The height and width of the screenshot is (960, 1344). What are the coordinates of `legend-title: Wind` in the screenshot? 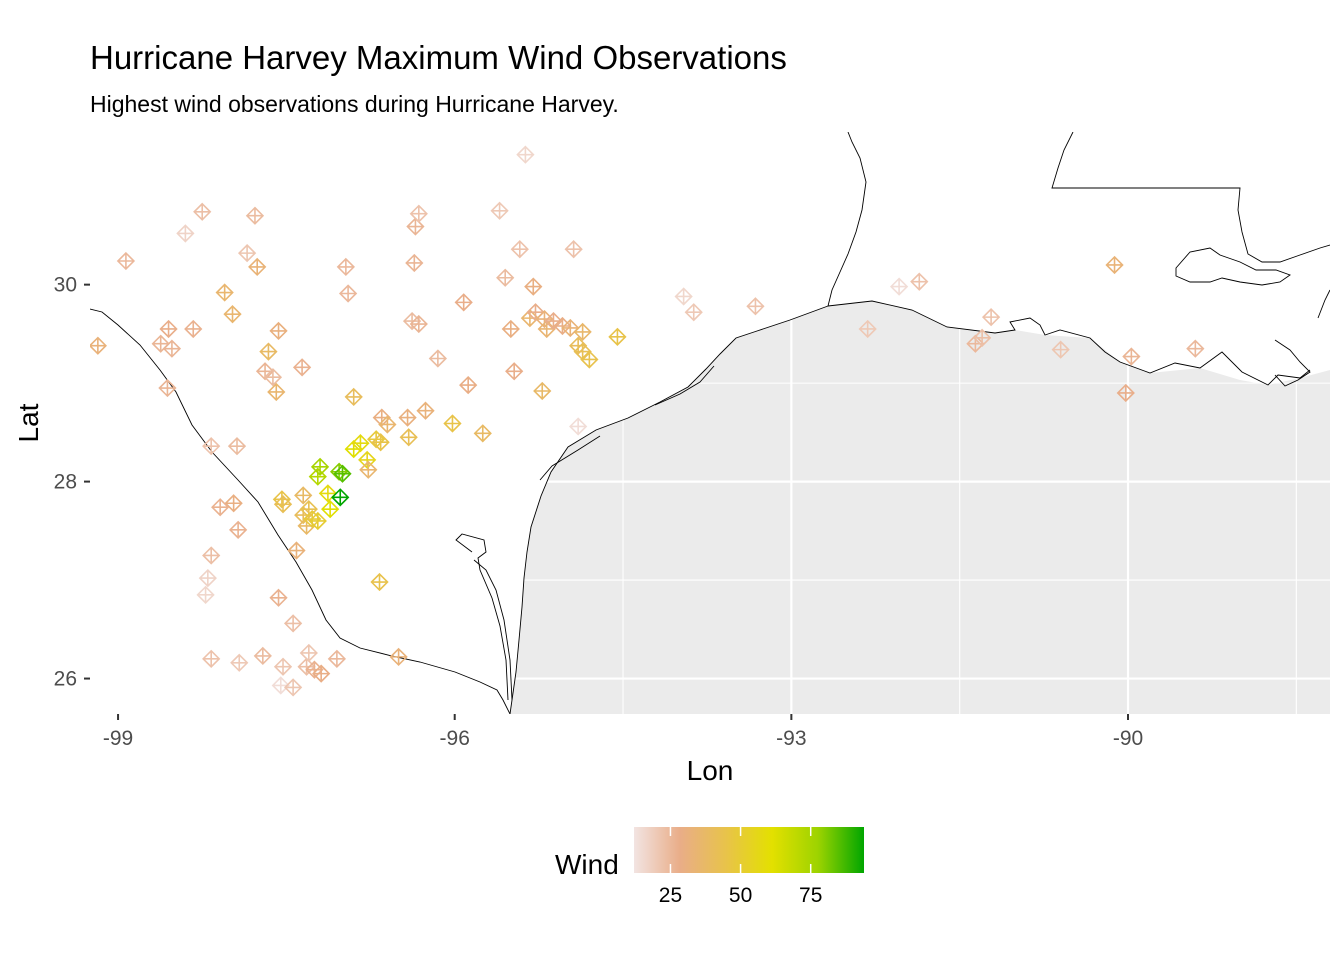 It's located at (587, 864).